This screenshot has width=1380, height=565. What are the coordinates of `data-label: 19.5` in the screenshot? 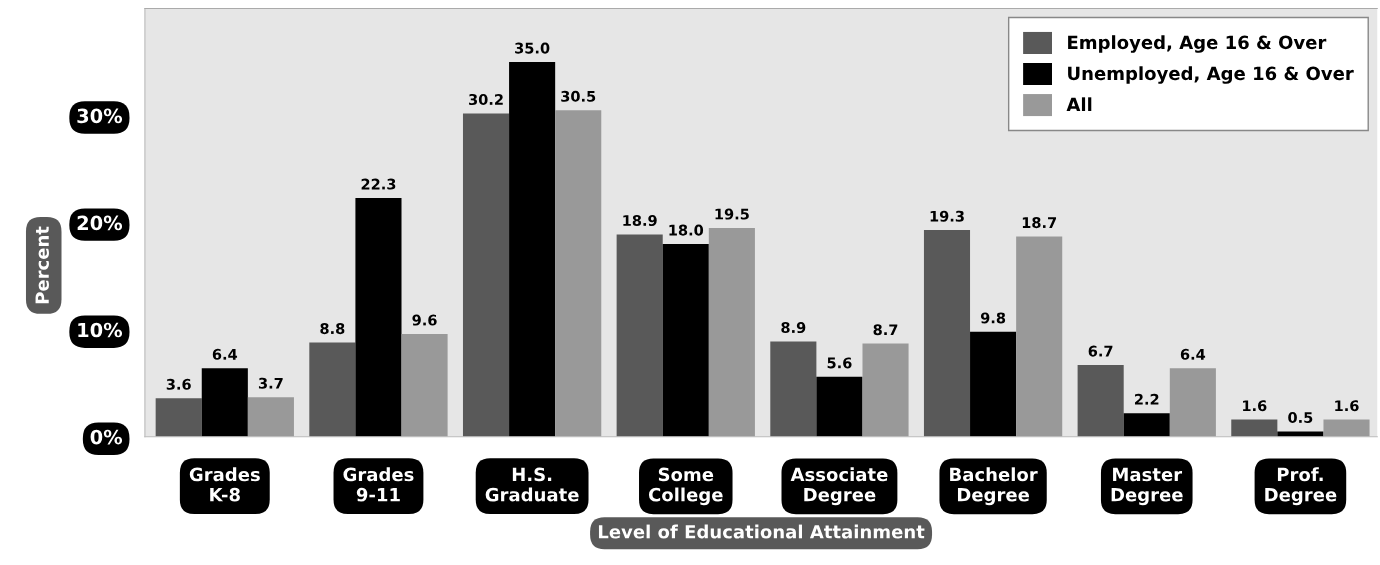 It's located at (732, 214).